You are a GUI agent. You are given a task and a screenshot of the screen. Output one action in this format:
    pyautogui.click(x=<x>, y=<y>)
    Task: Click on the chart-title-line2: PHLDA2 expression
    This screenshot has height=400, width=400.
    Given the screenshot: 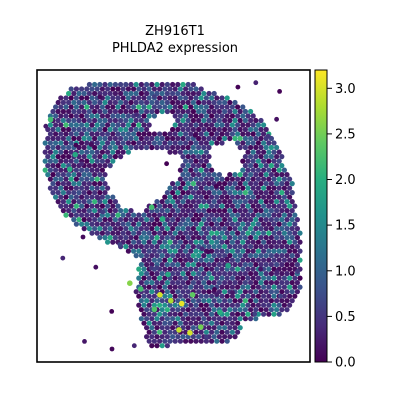 What is the action you would take?
    pyautogui.click(x=175, y=48)
    